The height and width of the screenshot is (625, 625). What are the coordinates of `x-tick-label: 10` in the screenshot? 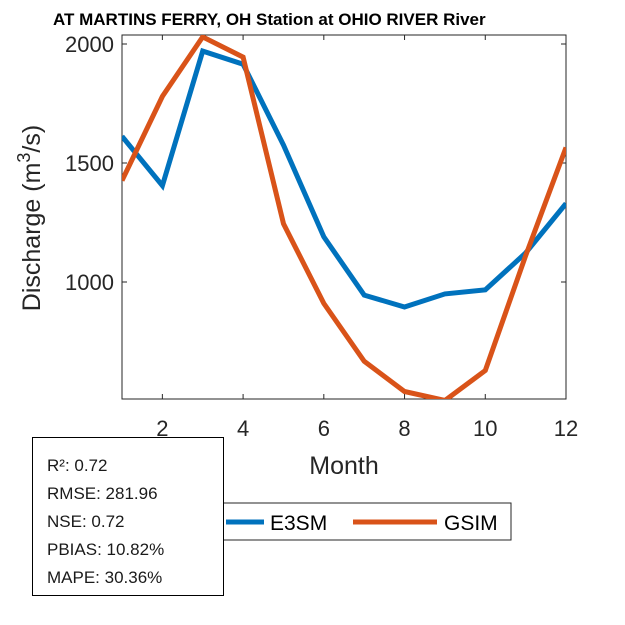 It's located at (485, 428).